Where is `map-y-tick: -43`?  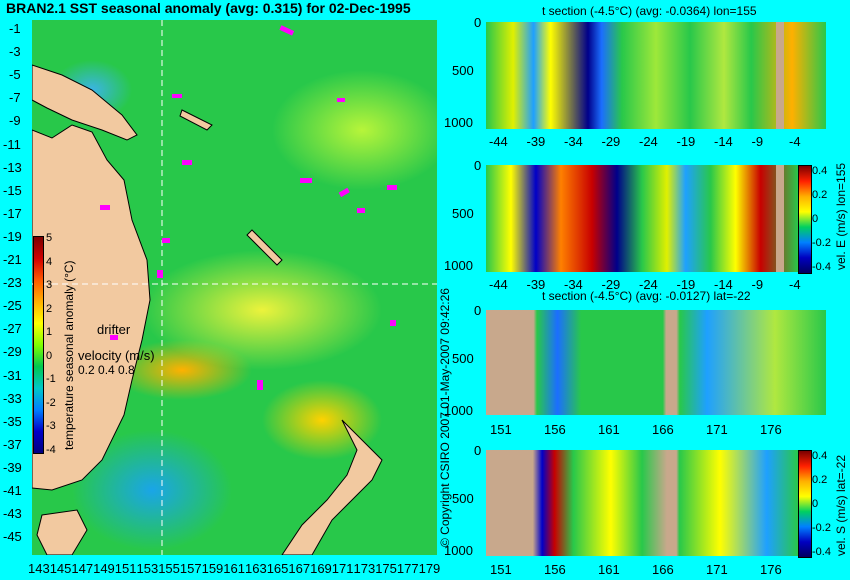 map-y-tick: -43 is located at coordinates (12, 514).